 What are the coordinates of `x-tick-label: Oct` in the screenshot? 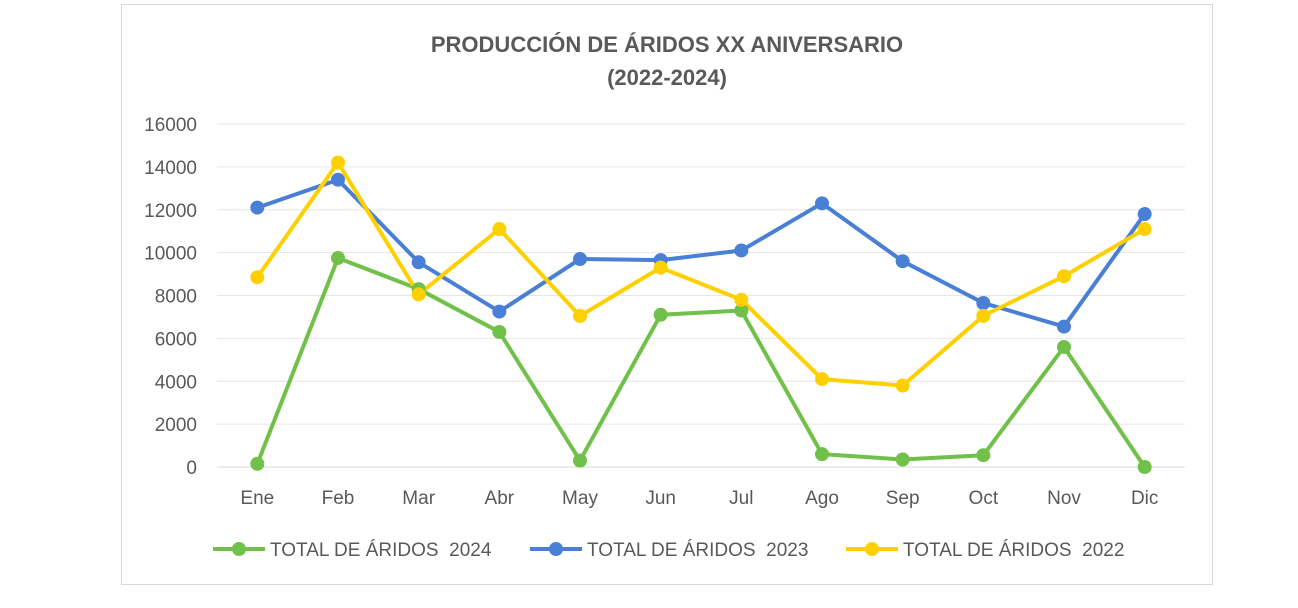 It's located at (984, 498).